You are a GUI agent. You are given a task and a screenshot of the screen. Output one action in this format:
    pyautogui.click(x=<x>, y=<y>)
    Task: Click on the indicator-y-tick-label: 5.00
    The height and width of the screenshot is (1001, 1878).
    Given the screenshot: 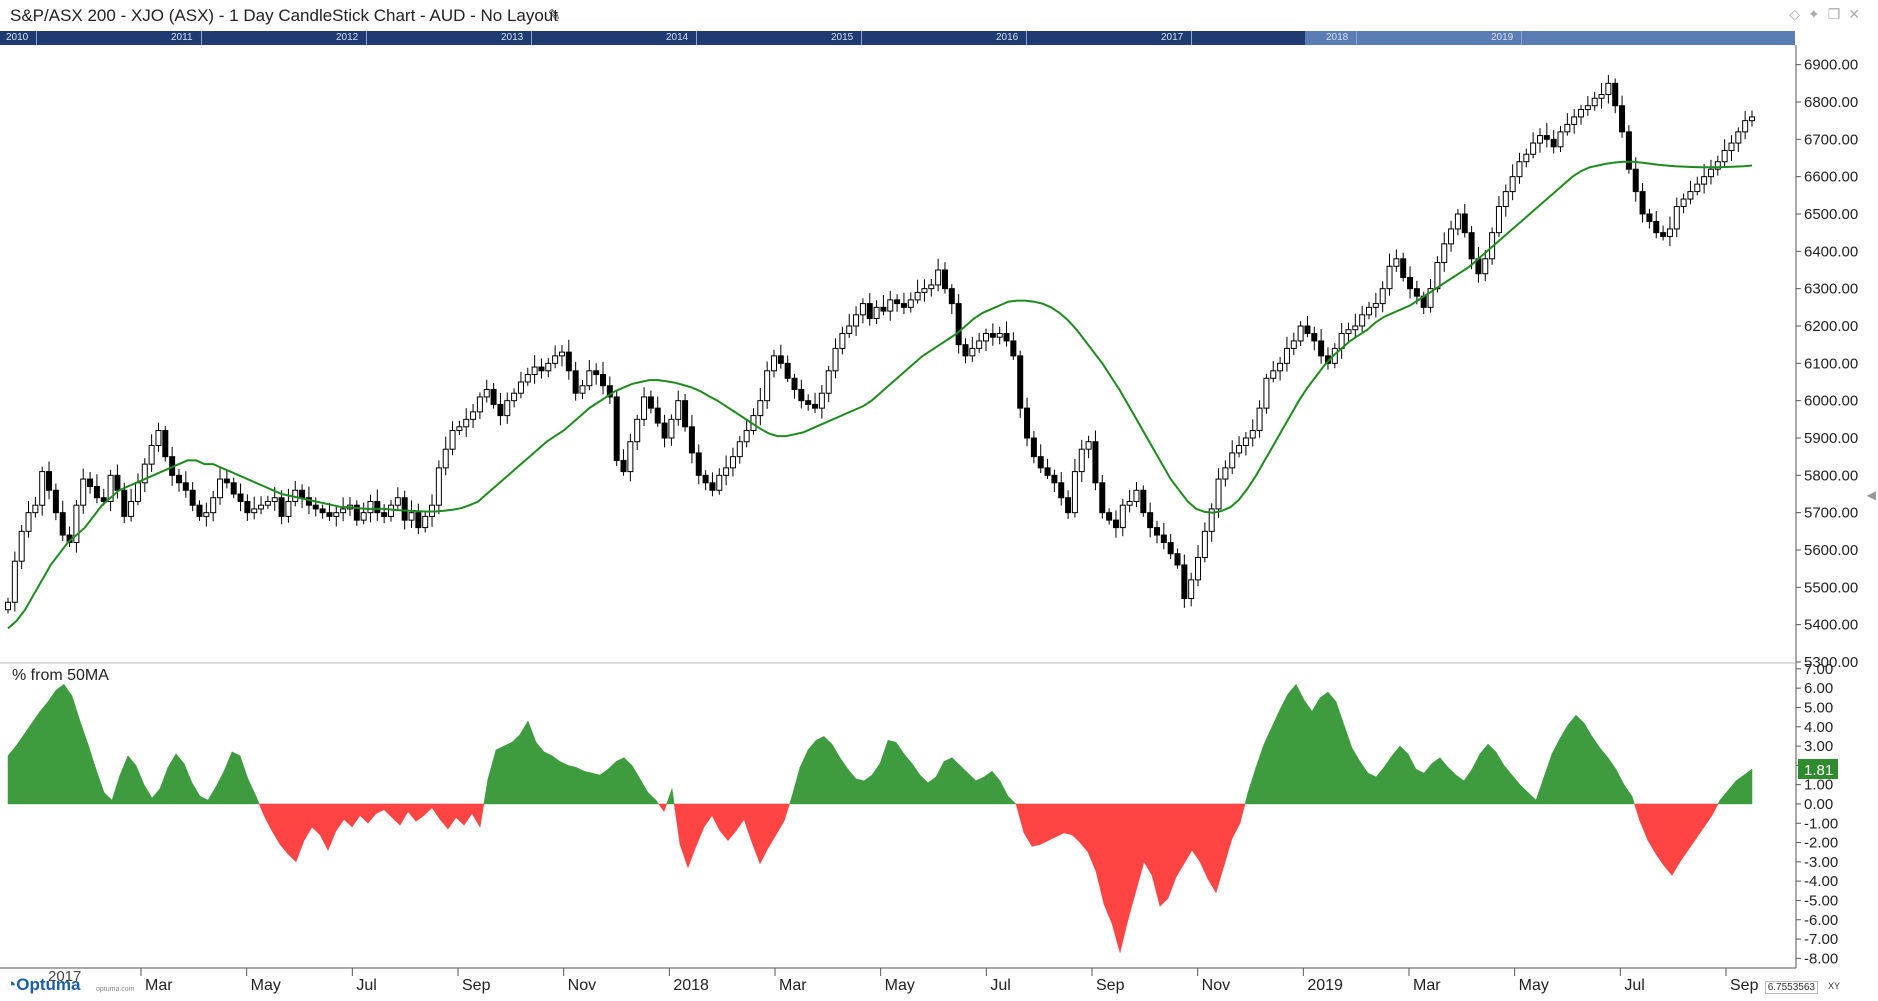 What is the action you would take?
    pyautogui.click(x=1818, y=707)
    